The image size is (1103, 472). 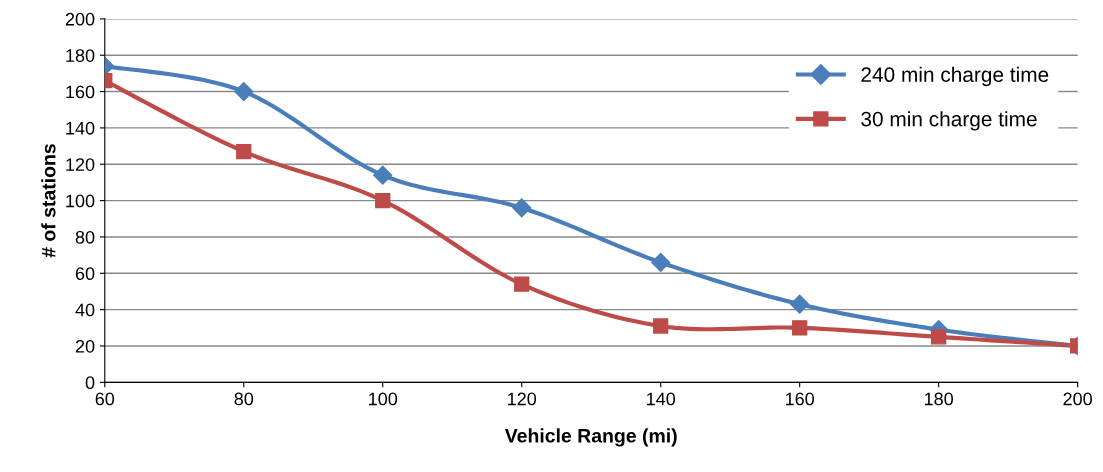 I want to click on y-tick-label: 20, so click(x=85, y=346).